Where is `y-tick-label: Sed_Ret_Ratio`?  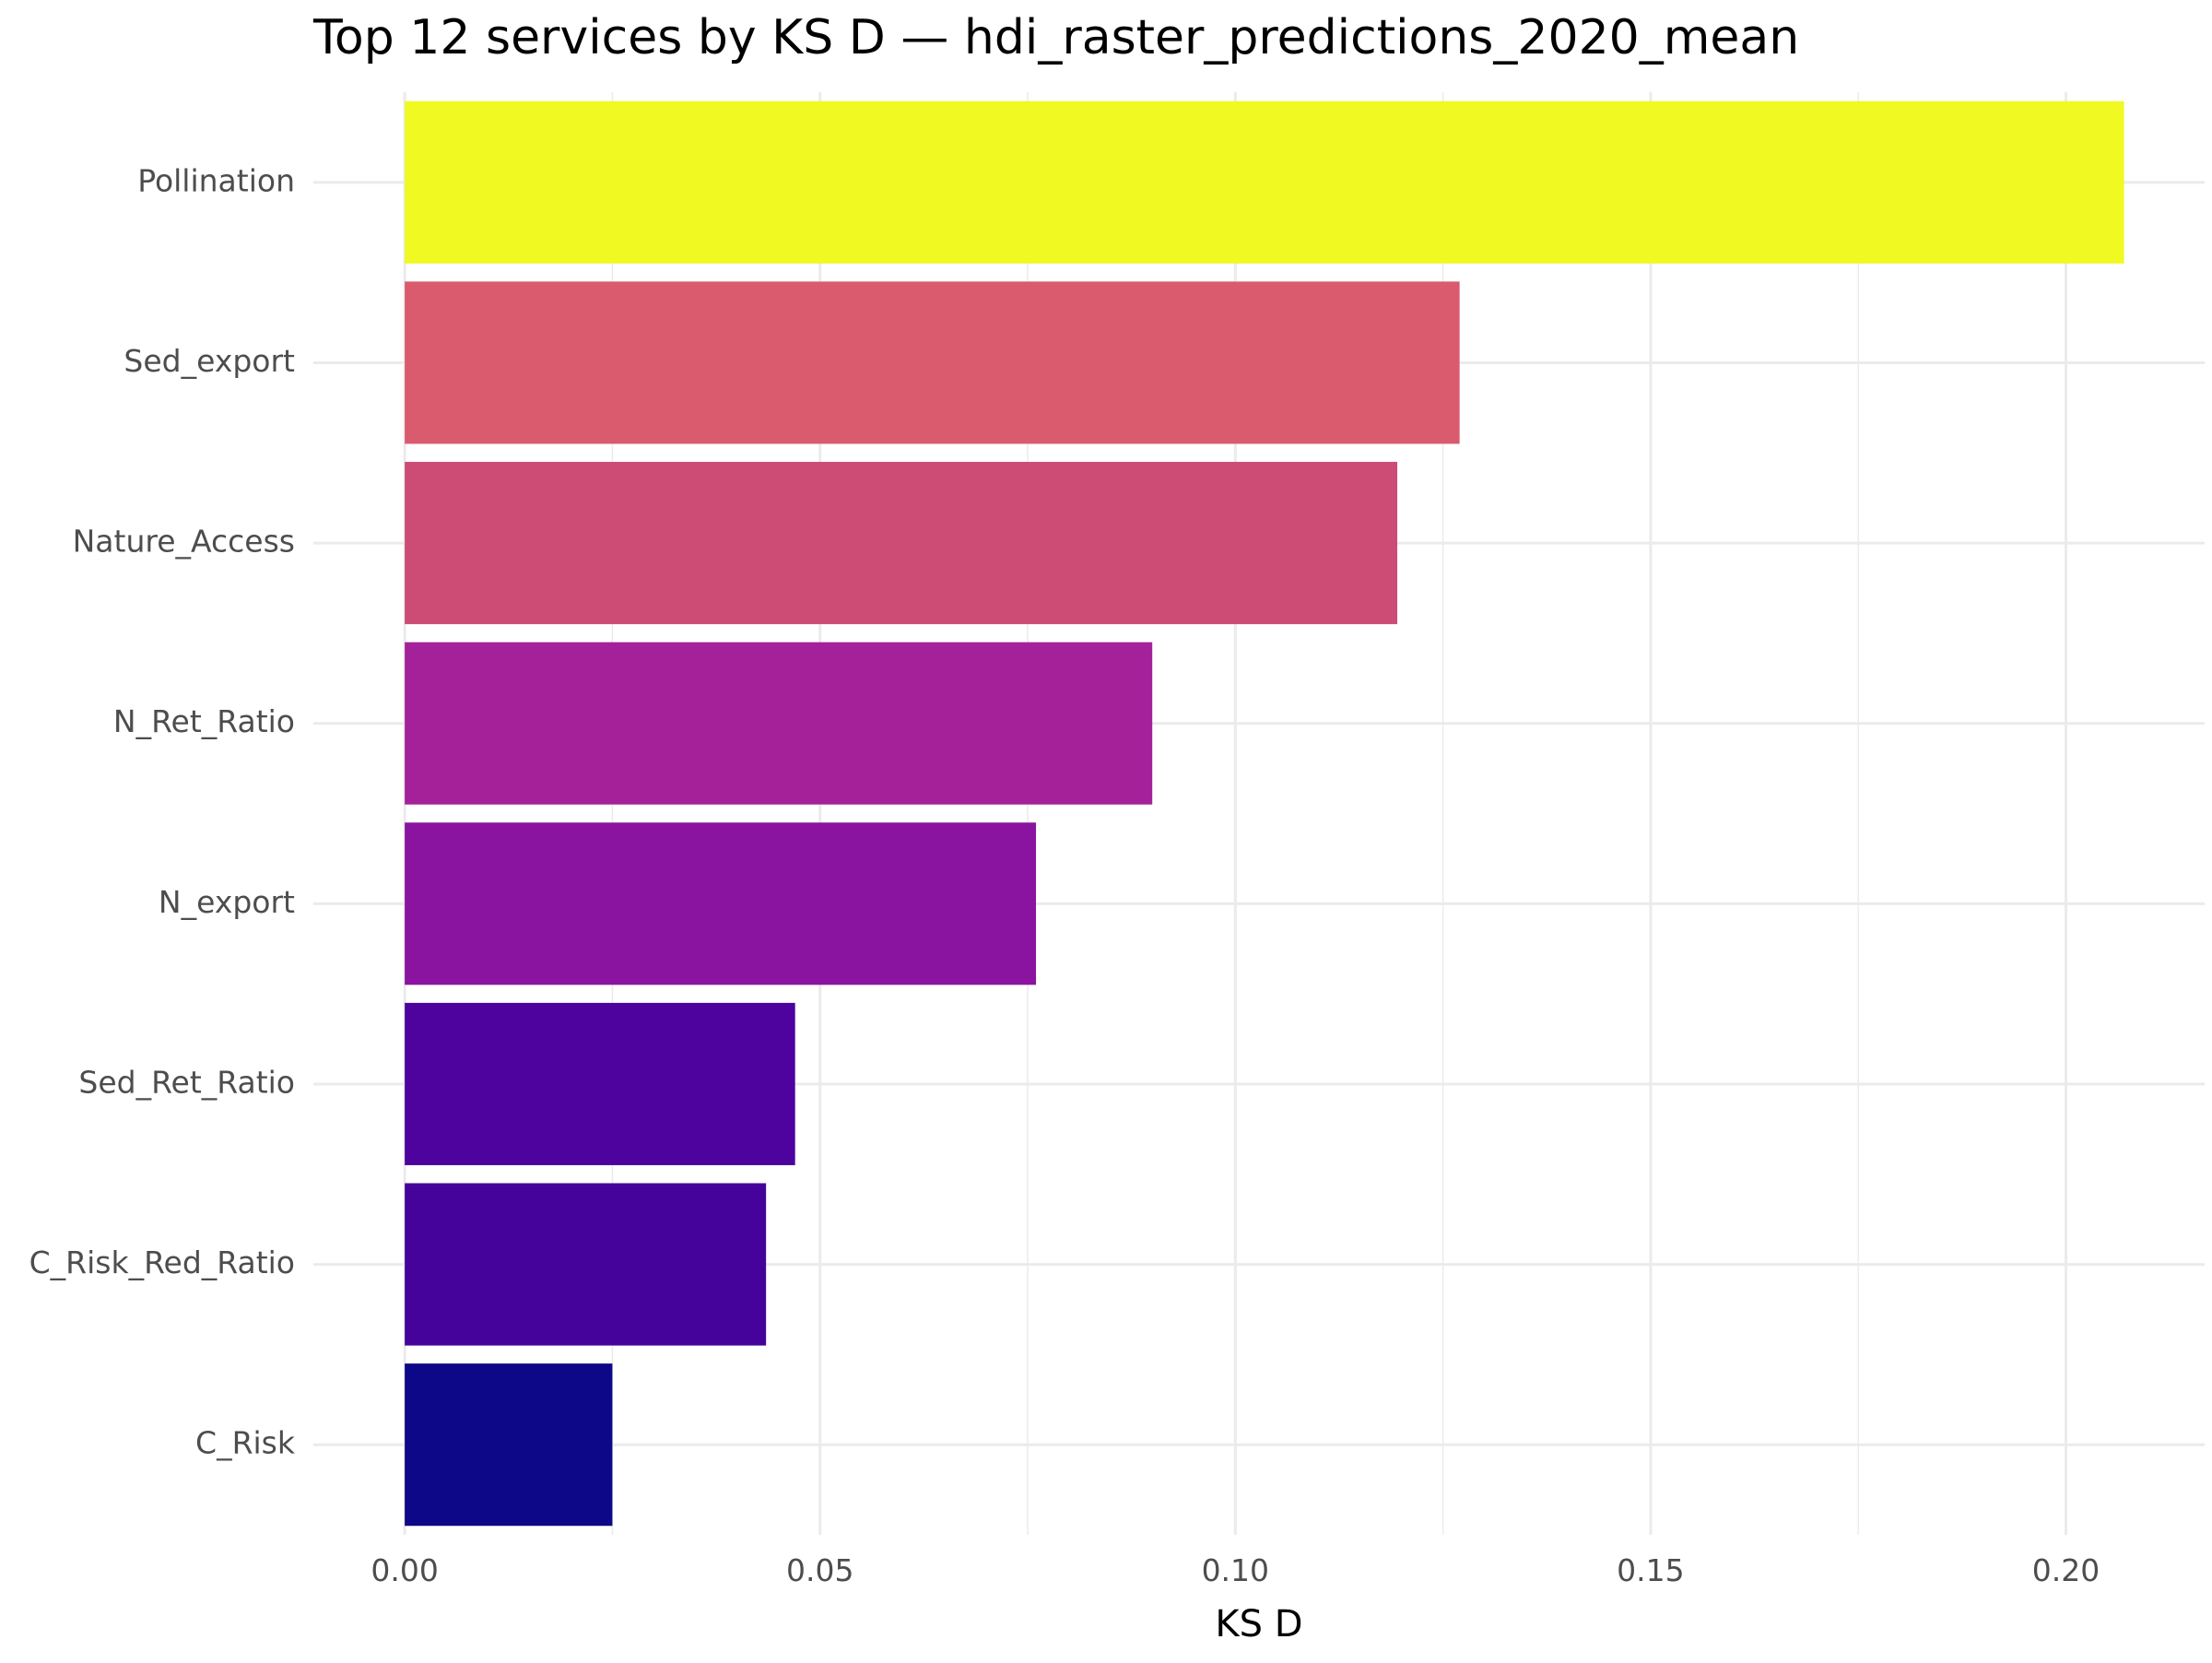
y-tick-label: Sed_Ret_Ratio is located at coordinates (186, 1082).